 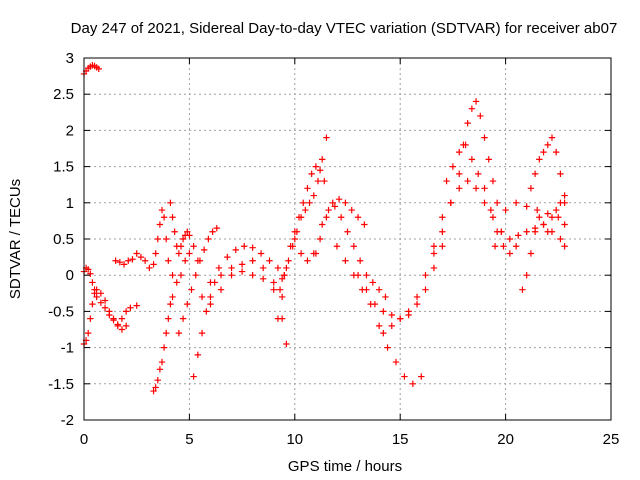 I want to click on series-arc20, so click(x=481, y=199).